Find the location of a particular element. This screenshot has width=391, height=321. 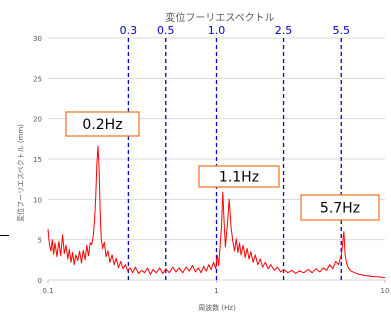

y-tick-label: 10 is located at coordinates (37, 200).